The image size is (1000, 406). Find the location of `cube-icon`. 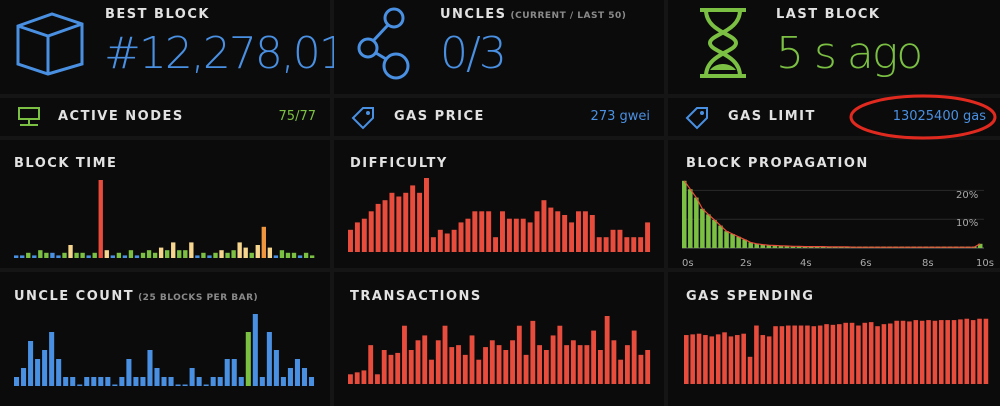

cube-icon is located at coordinates (50, 44).